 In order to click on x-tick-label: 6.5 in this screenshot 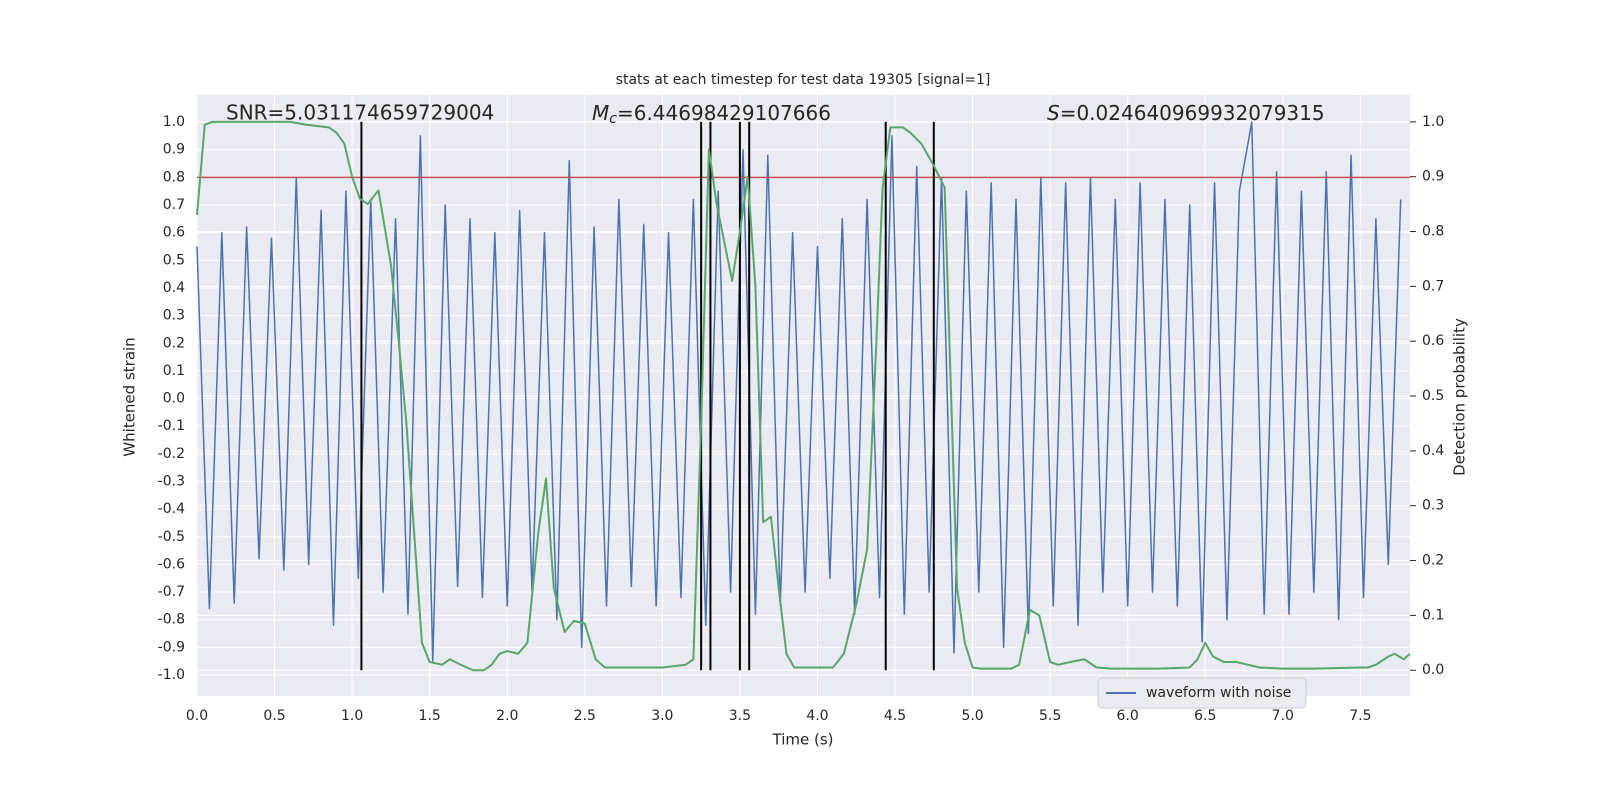, I will do `click(1205, 716)`.